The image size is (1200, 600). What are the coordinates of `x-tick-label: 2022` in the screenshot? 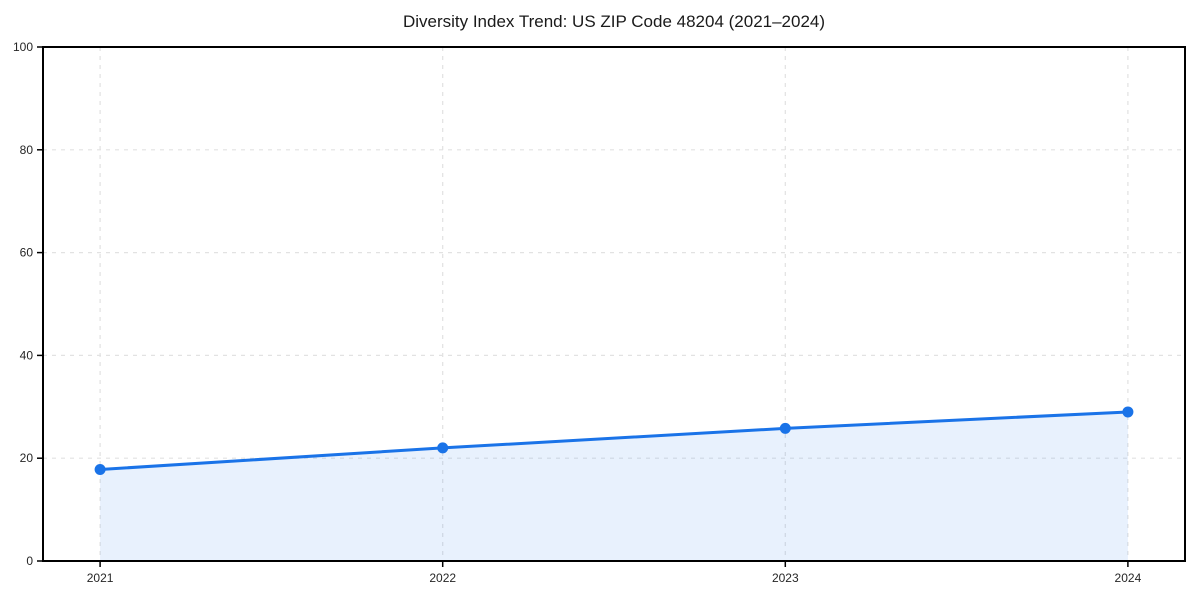 It's located at (442, 578).